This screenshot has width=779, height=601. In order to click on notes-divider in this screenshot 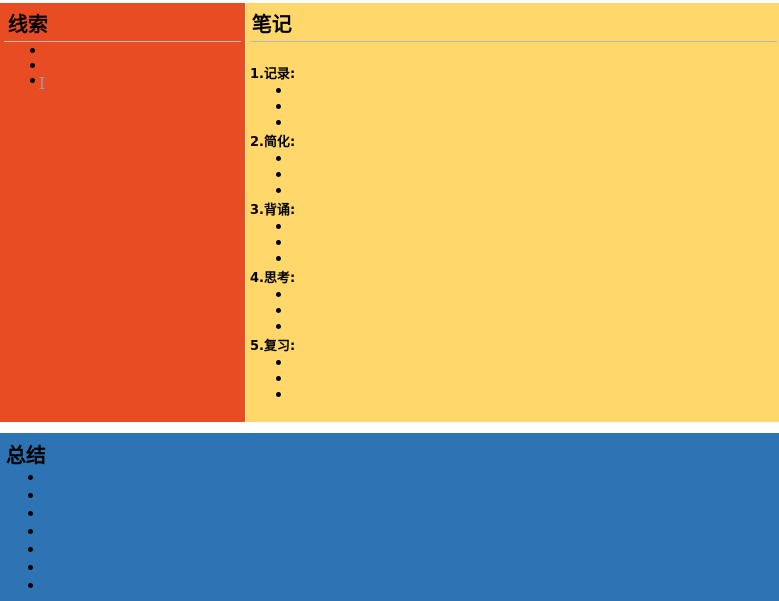, I will do `click(513, 41)`.